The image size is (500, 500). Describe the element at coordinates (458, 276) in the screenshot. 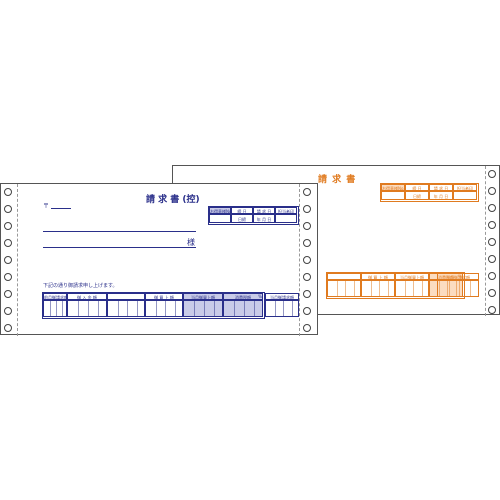

I see `total-header: 当月御請求額` at that location.